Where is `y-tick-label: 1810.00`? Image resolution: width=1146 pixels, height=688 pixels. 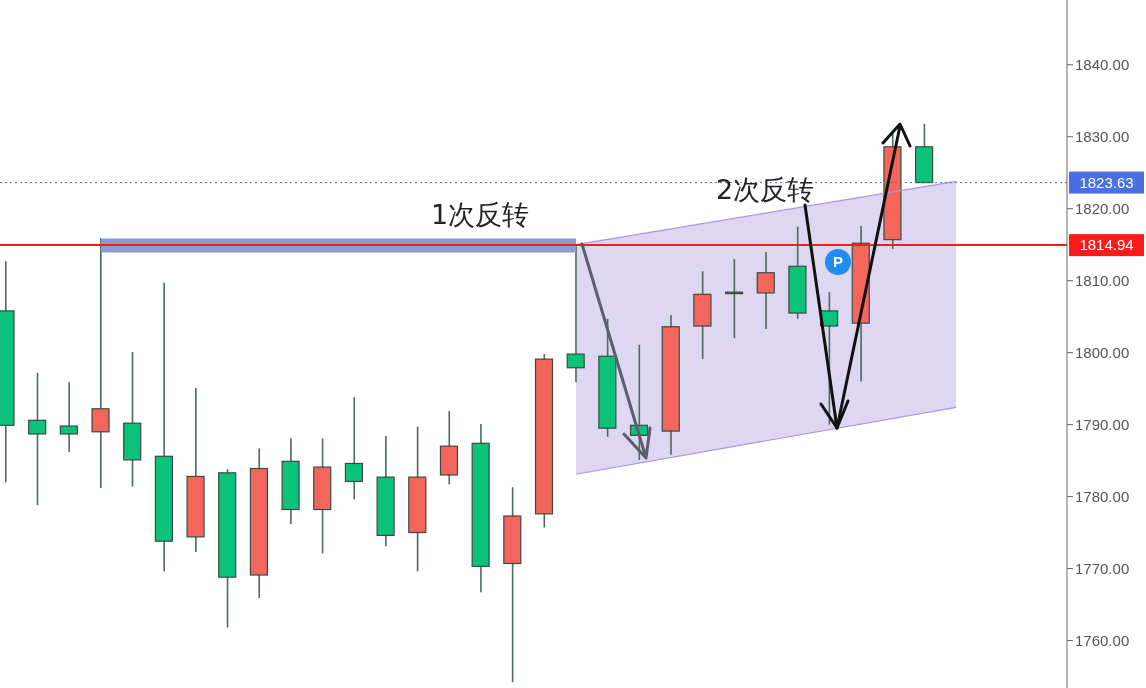
y-tick-label: 1810.00 is located at coordinates (1102, 280).